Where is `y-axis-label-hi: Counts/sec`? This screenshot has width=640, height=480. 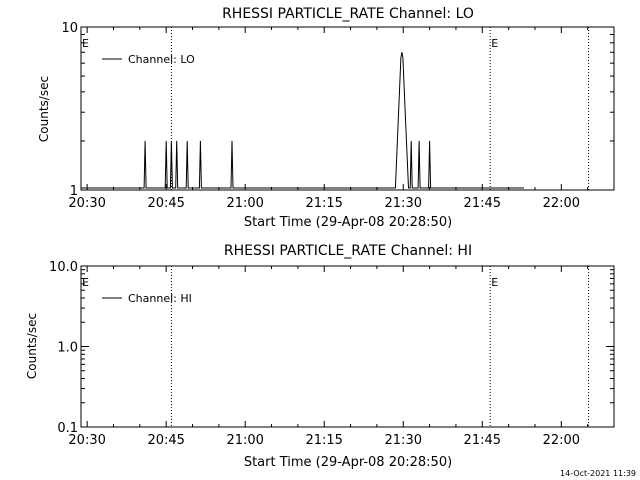
y-axis-label-hi: Counts/sec is located at coordinates (32, 346).